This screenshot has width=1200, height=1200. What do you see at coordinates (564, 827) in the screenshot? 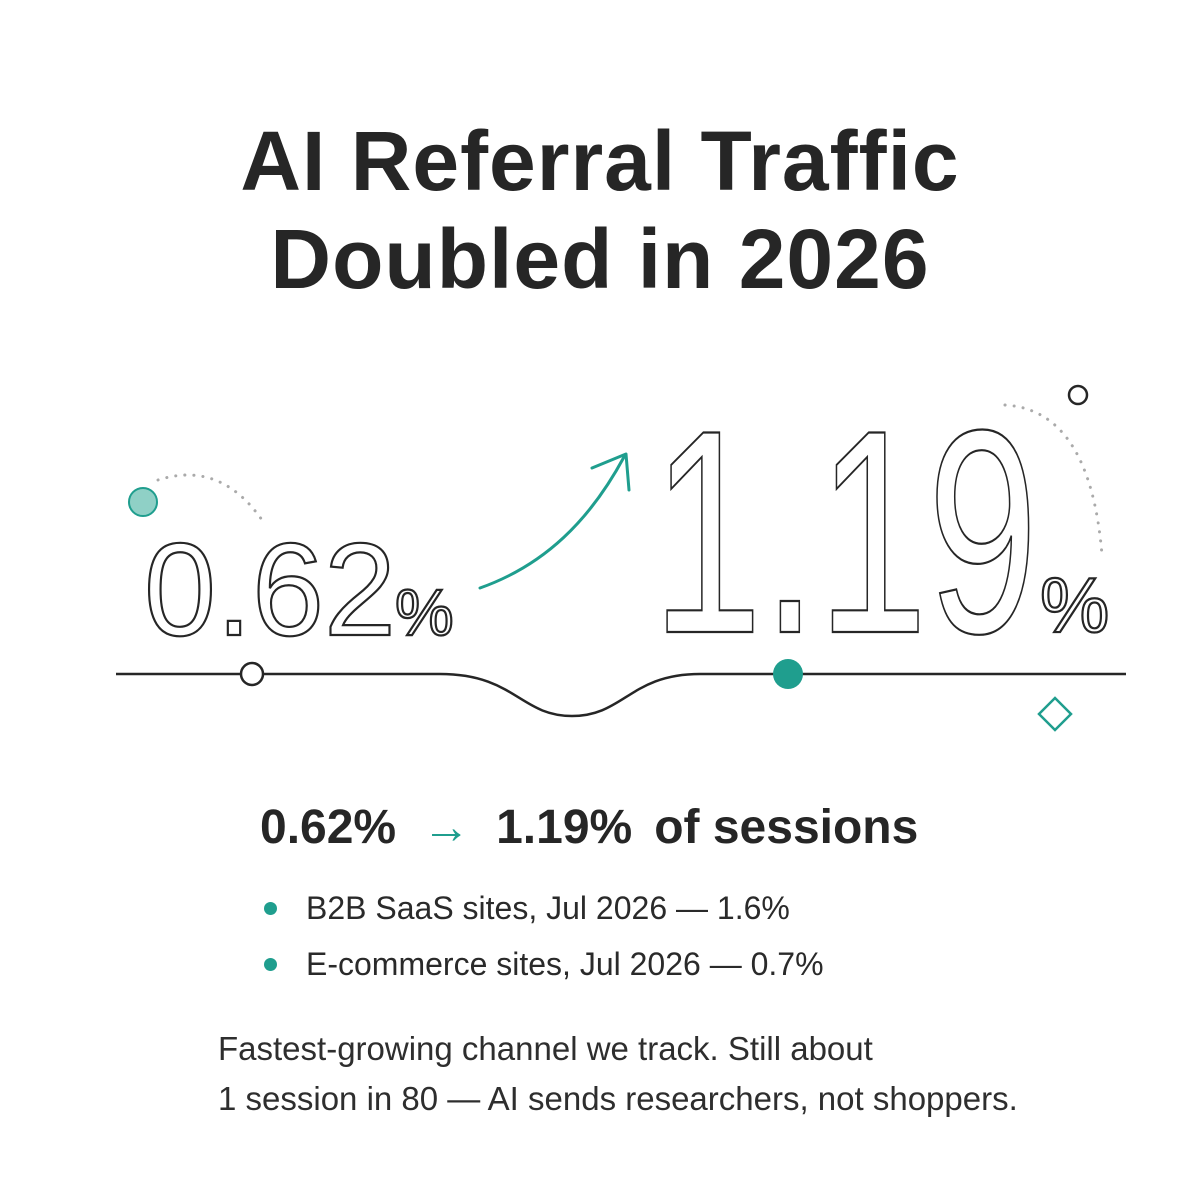
I see `summary-after: 1.19%` at bounding box center [564, 827].